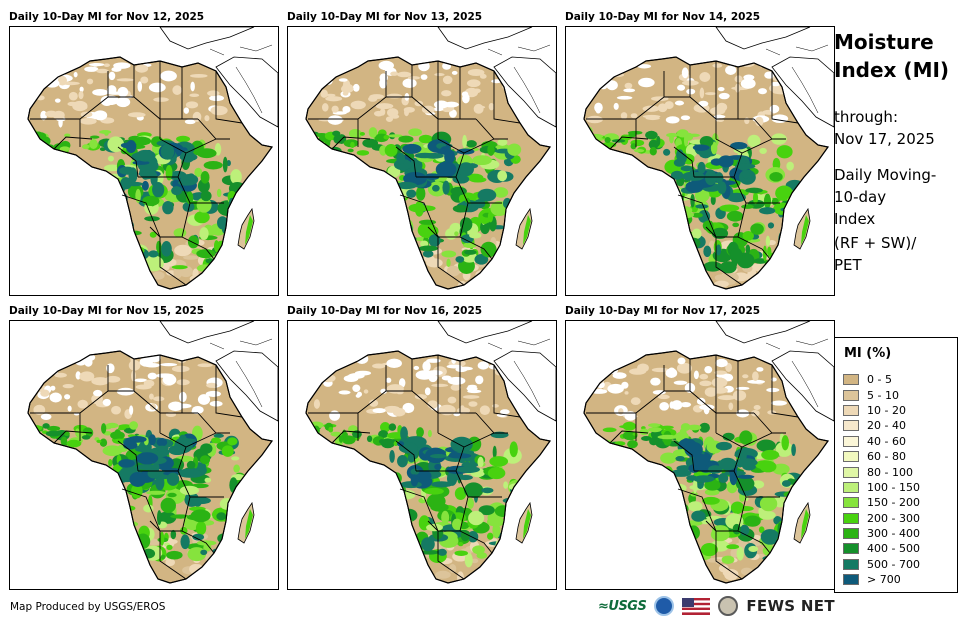 Image resolution: width=970 pixels, height=624 pixels. What do you see at coordinates (848, 265) in the screenshot?
I see `formula-line: PET` at bounding box center [848, 265].